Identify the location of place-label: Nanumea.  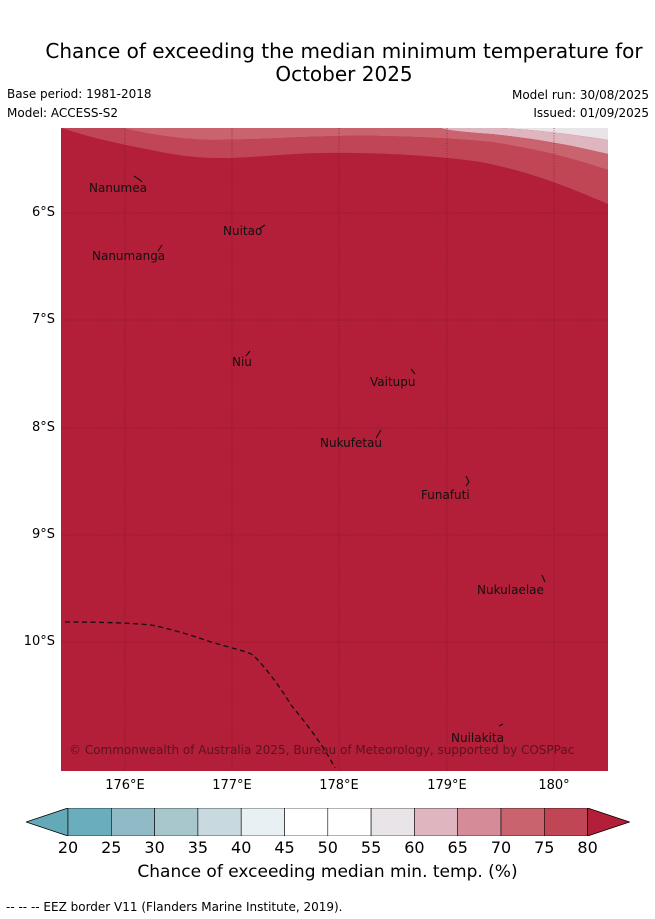
(118, 188).